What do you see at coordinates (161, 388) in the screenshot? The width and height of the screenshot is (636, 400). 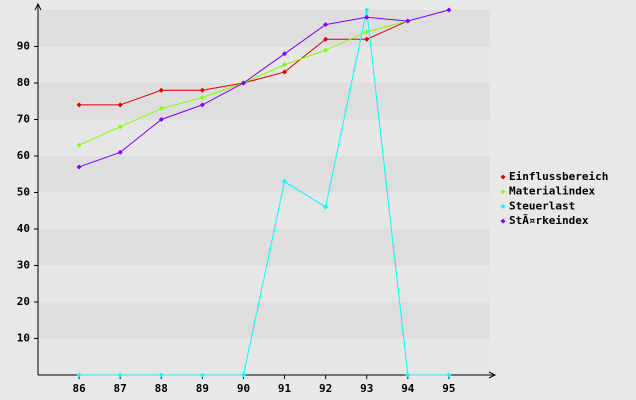 I see `x-tick-label: 88` at bounding box center [161, 388].